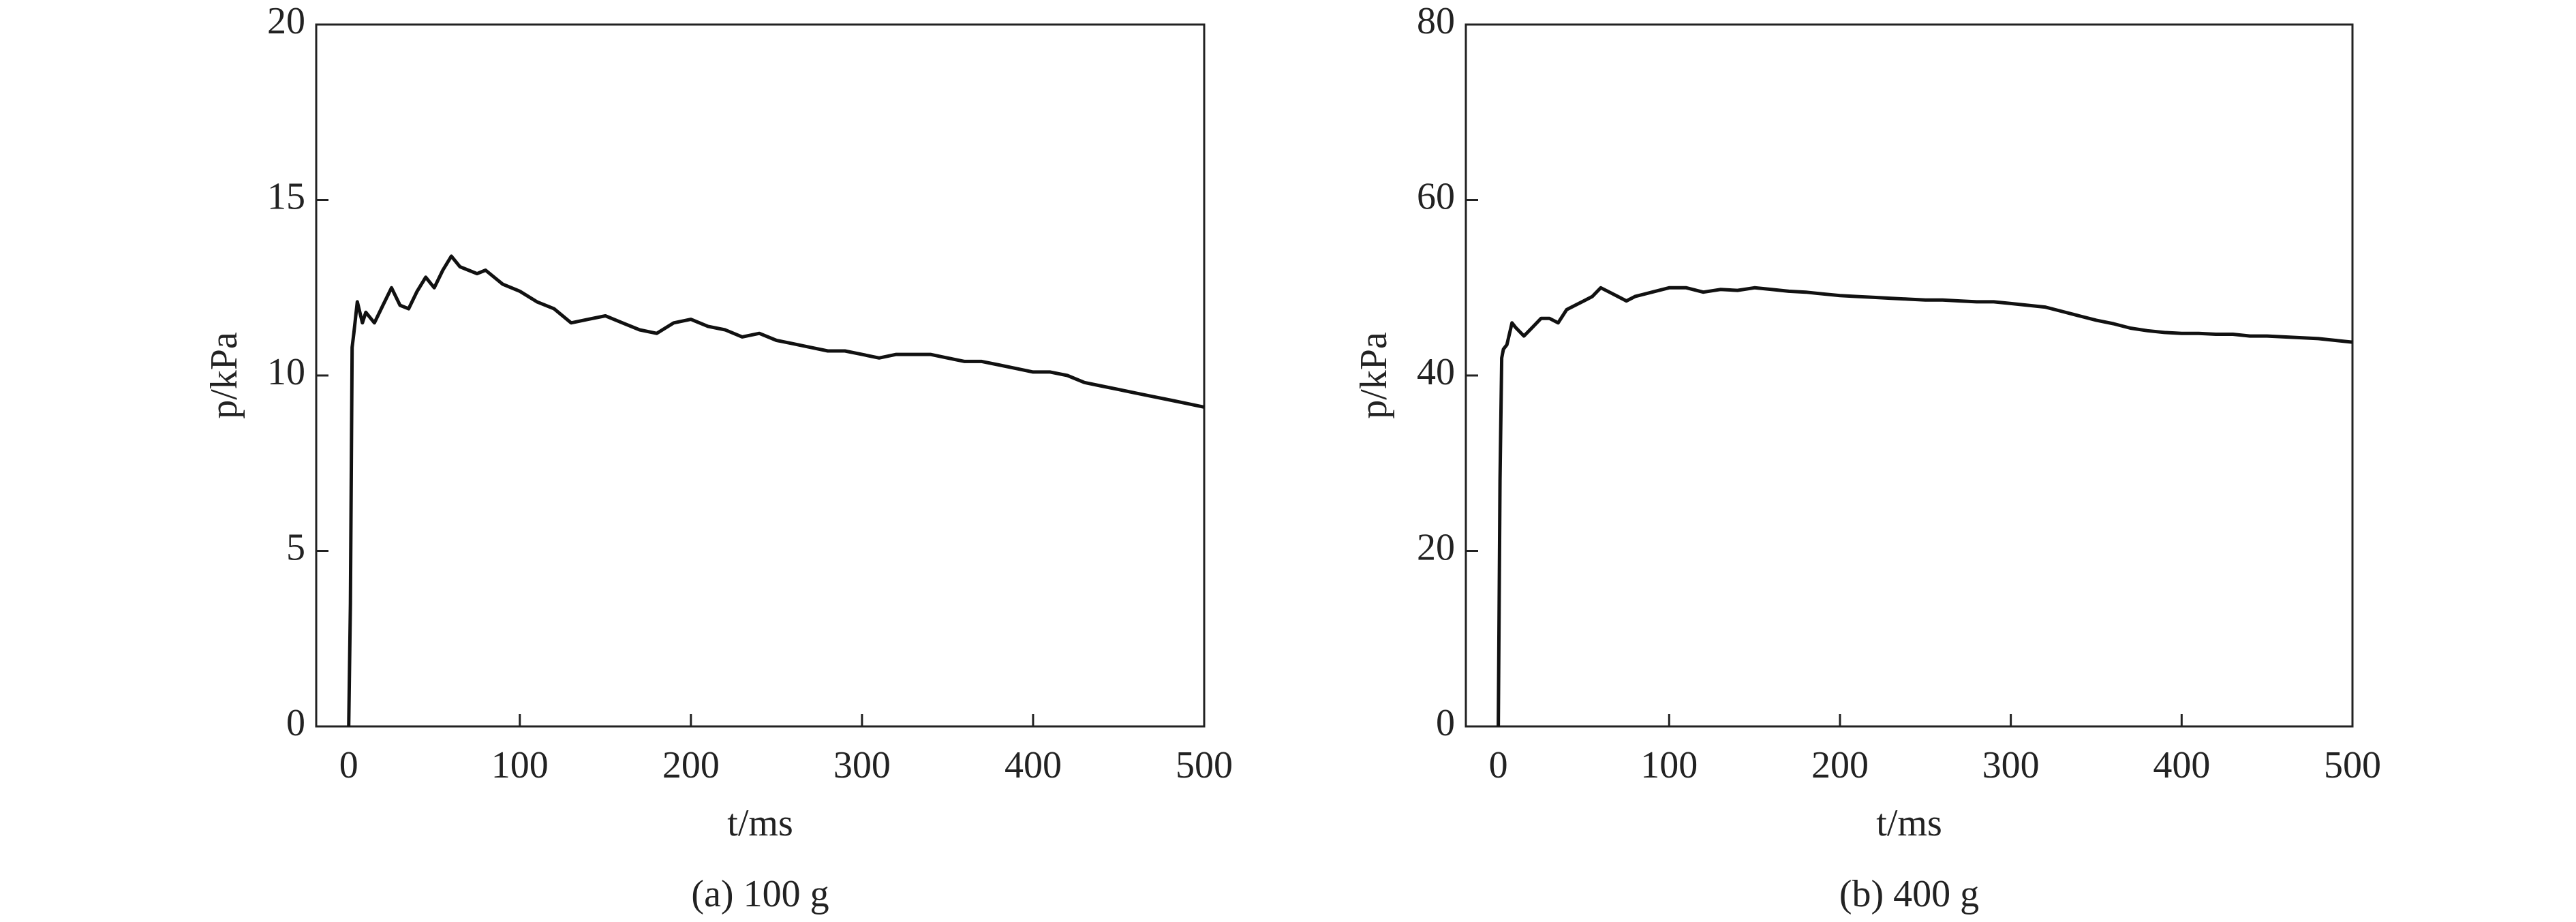 This screenshot has height=922, width=2576. Describe the element at coordinates (286, 372) in the screenshot. I see `y-tick-label: 10` at that location.